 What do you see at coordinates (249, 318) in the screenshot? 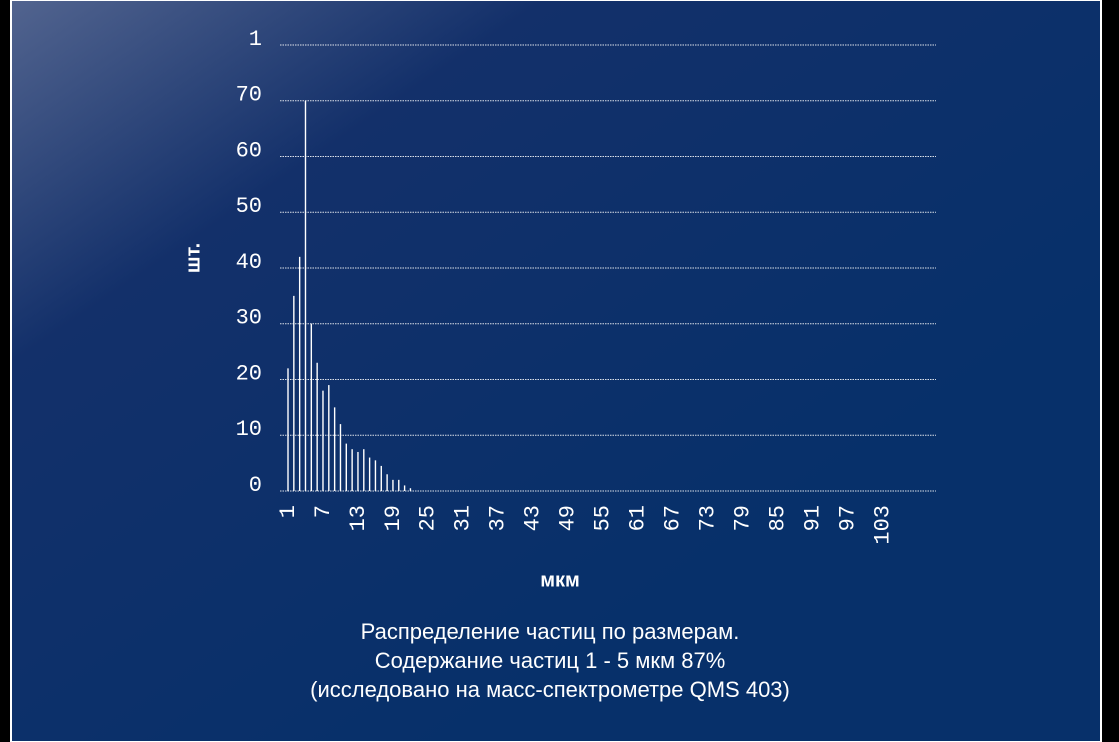
I see `y-tick-label: 30` at bounding box center [249, 318].